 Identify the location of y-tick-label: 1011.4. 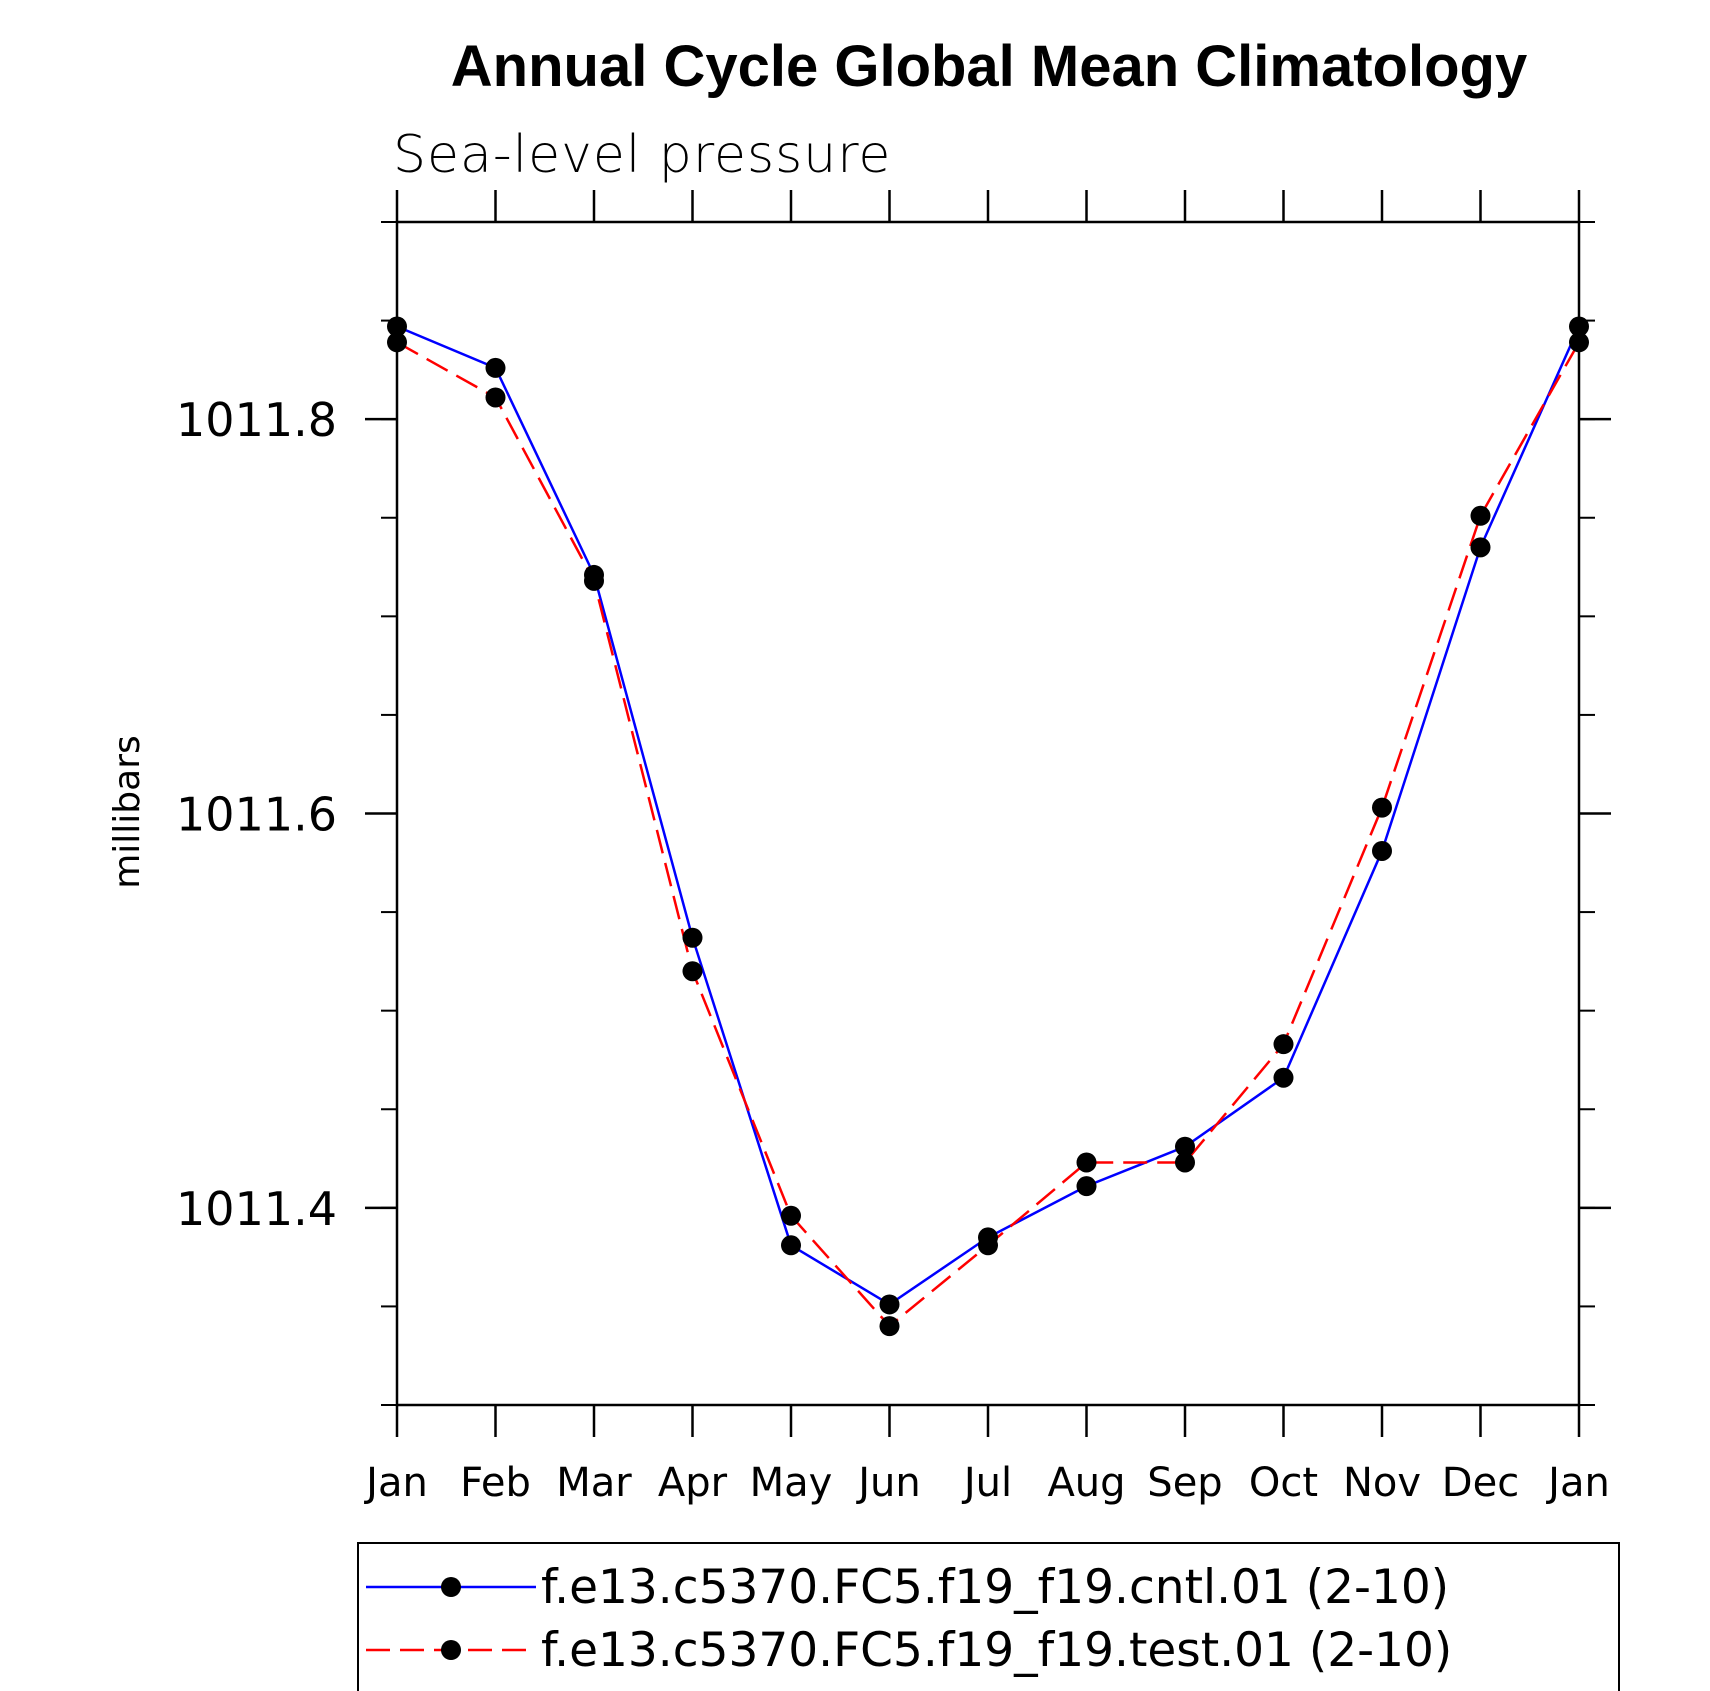
(256, 1209).